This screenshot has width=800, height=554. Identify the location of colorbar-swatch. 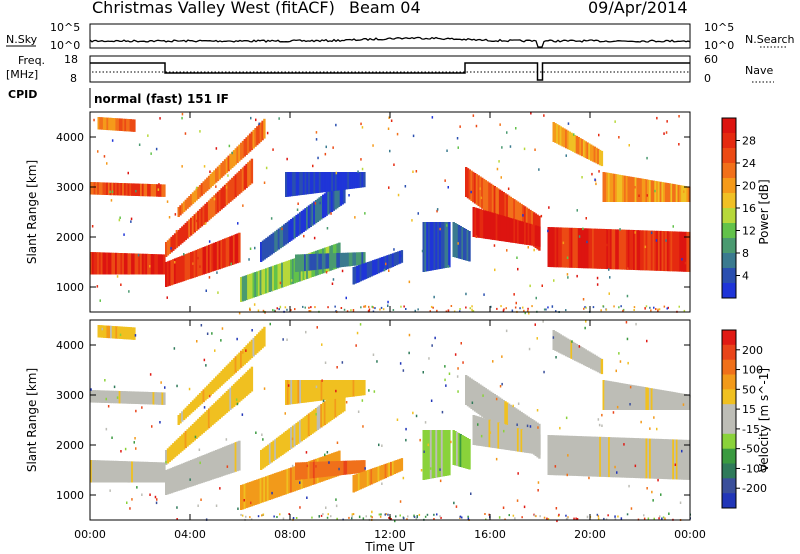
(729, 471).